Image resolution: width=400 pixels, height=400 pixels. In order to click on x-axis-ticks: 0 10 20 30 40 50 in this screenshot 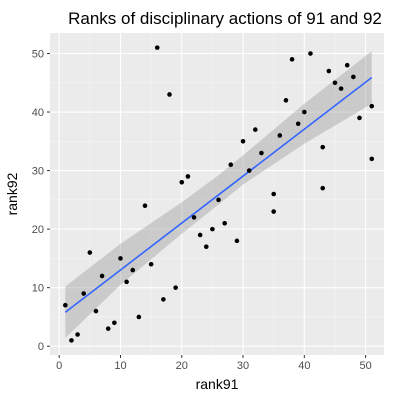, I will do `click(214, 363)`.